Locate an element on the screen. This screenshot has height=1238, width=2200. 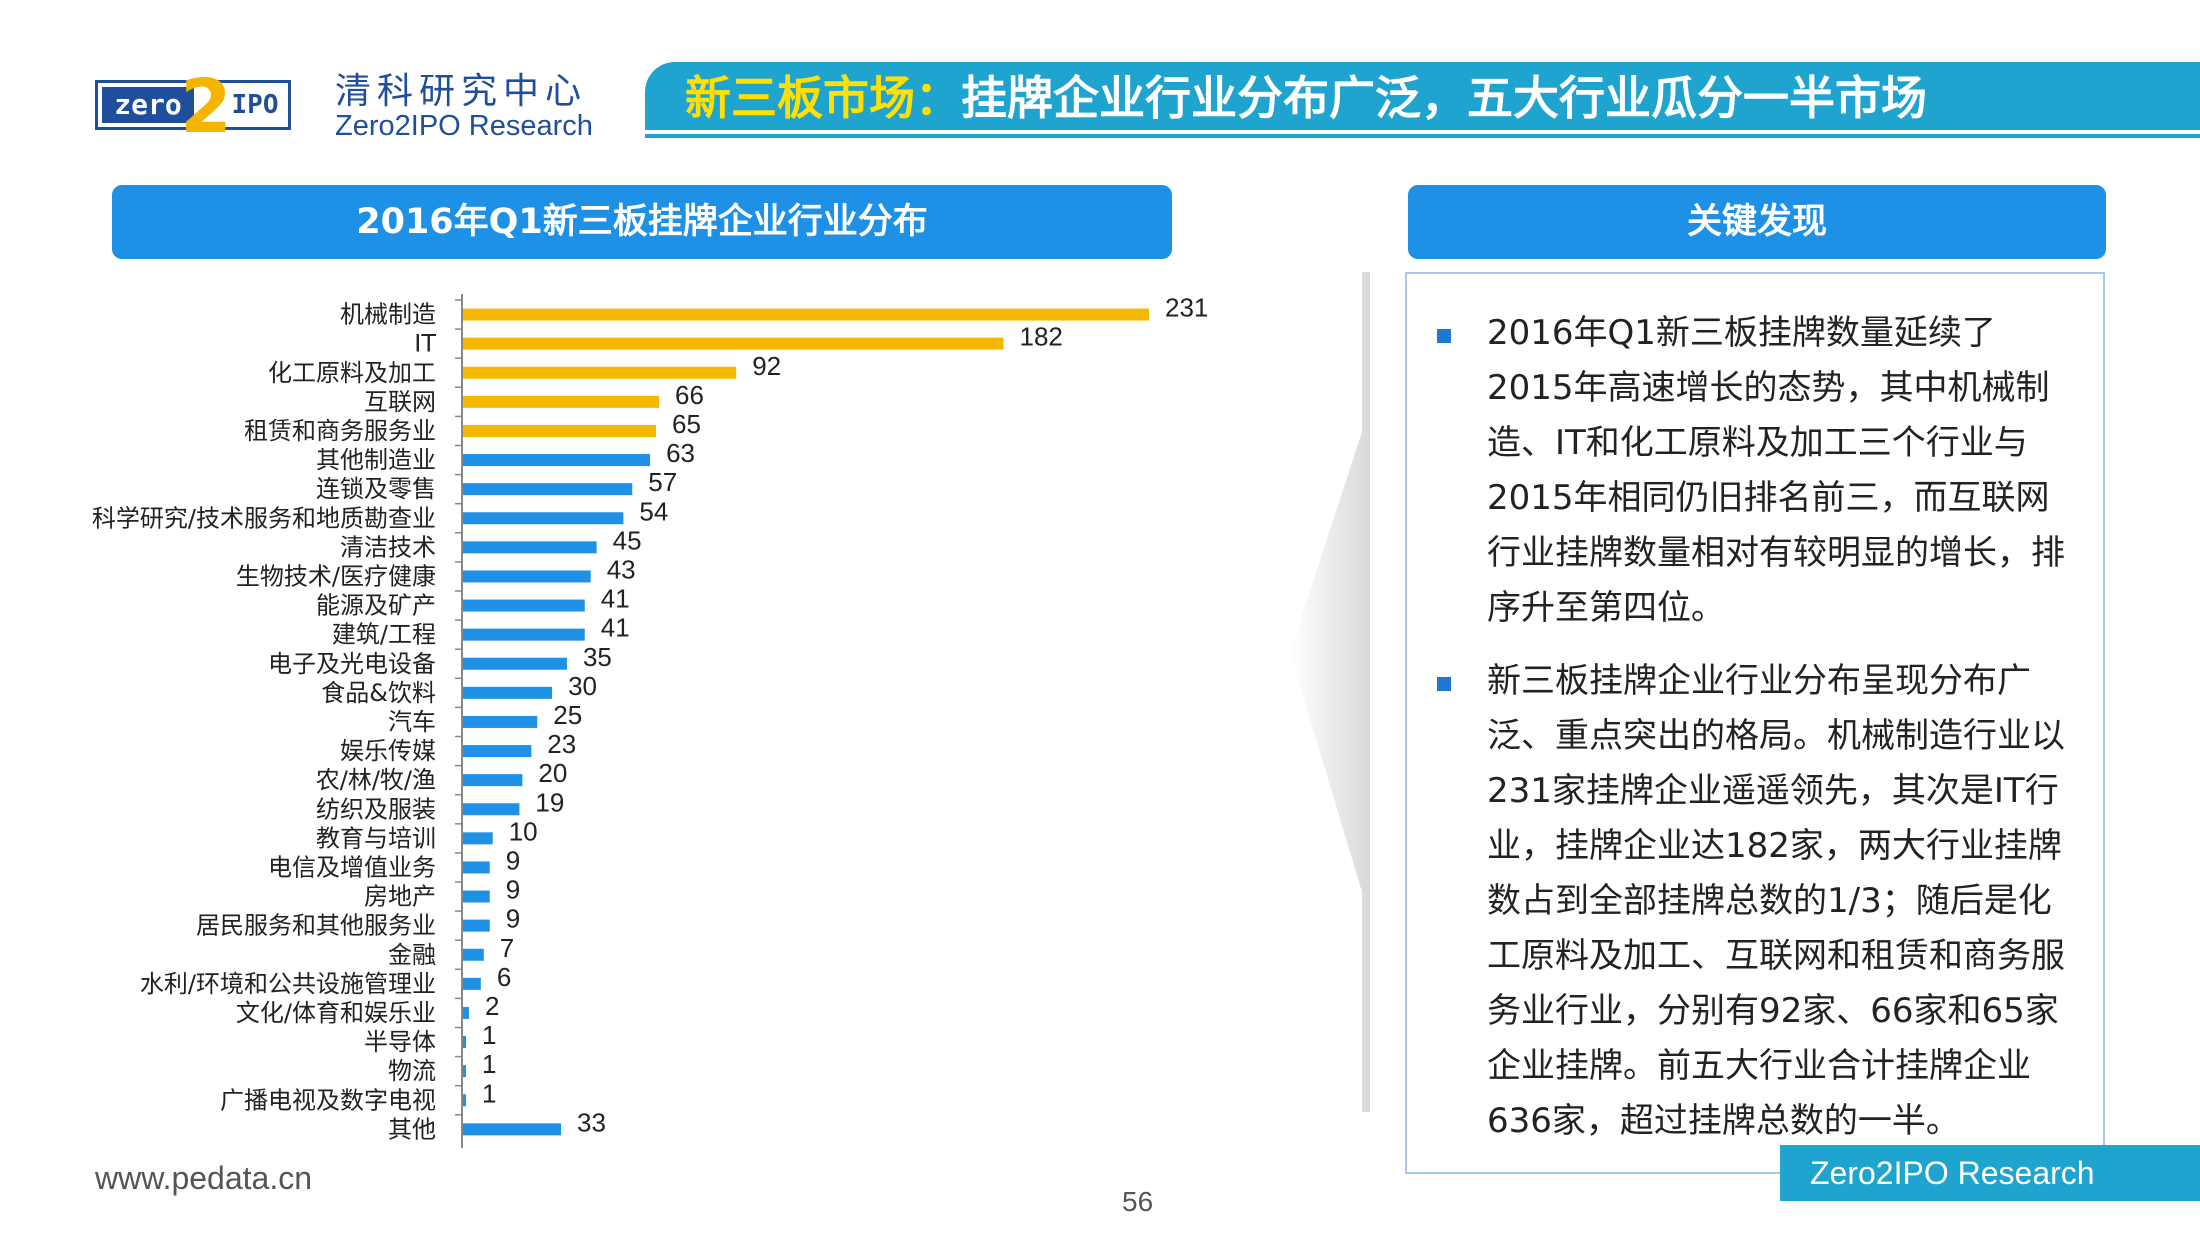
logo-ipo-text: IPO is located at coordinates (255, 105).